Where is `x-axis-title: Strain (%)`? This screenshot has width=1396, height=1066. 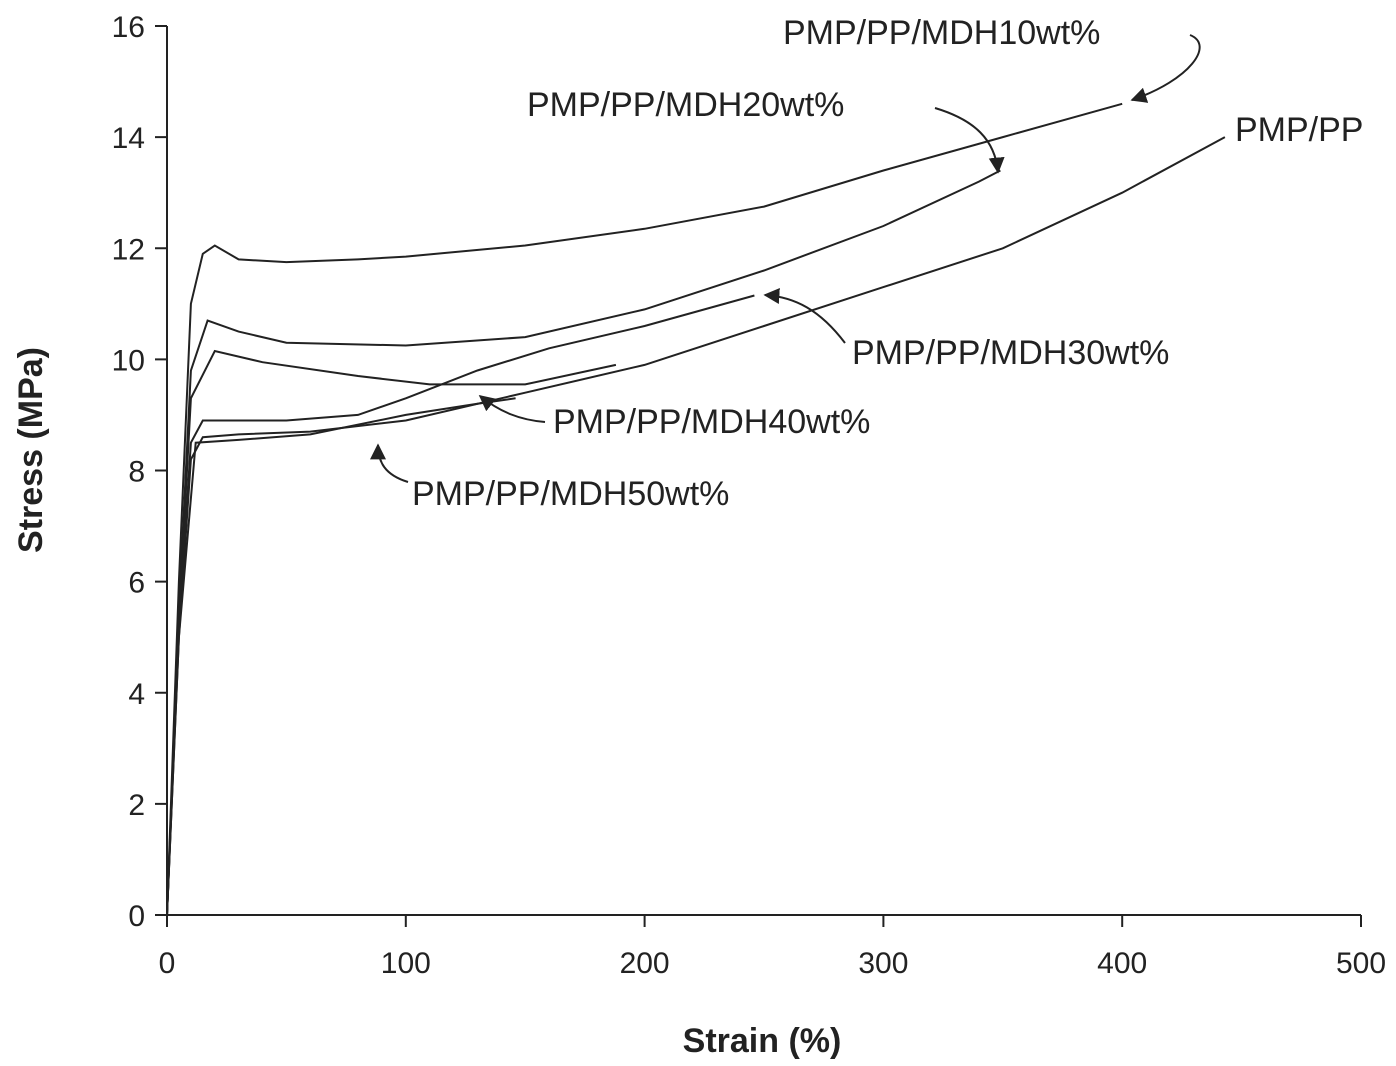
x-axis-title: Strain (%) is located at coordinates (762, 1041).